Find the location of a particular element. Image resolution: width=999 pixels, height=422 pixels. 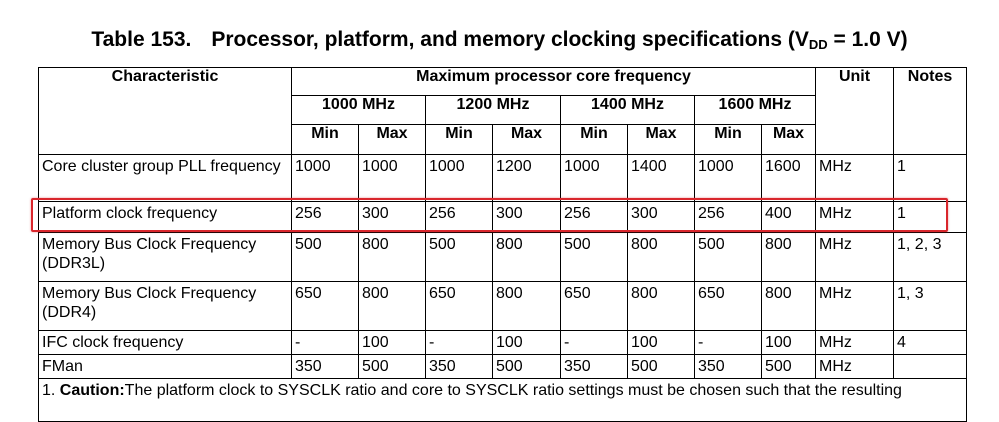

cell-notes: 1, 3 is located at coordinates (930, 306).